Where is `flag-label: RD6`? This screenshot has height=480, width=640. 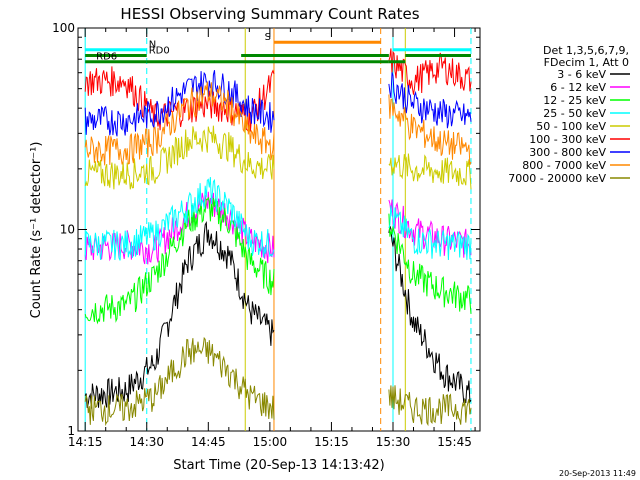
flag-label: RD6 is located at coordinates (106, 57).